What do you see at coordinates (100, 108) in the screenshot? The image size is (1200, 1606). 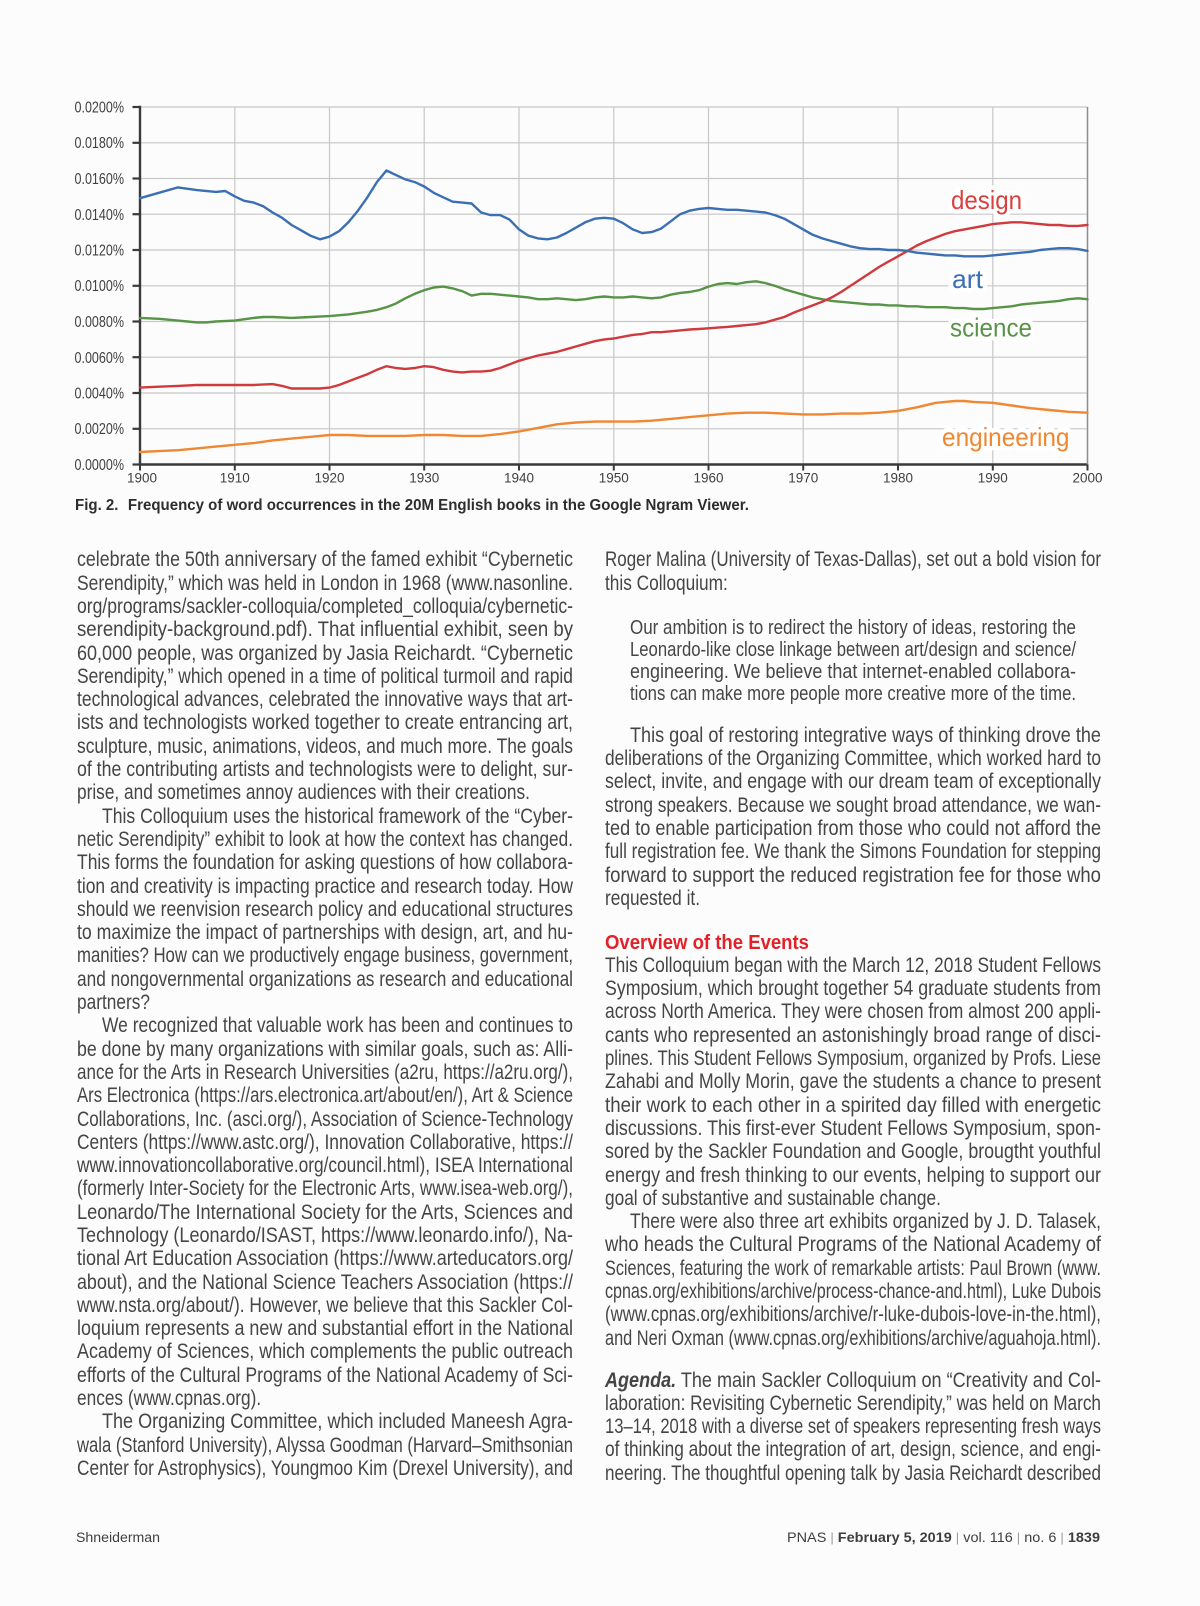 I see `svg-text: 0.0200%` at bounding box center [100, 108].